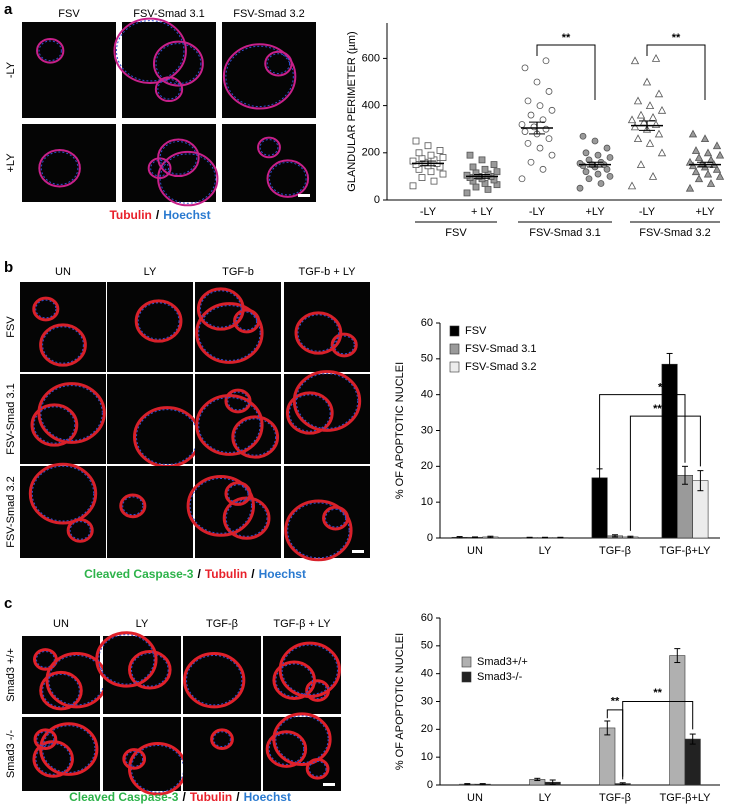 This screenshot has height=806, width=733. What do you see at coordinates (475, 798) in the screenshot?
I see `x-tick-label: UN` at bounding box center [475, 798].